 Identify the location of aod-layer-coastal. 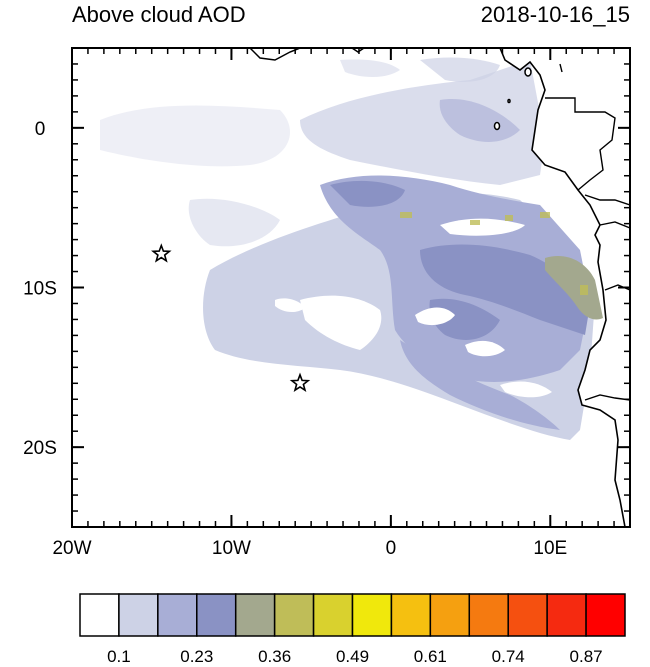
(574, 288).